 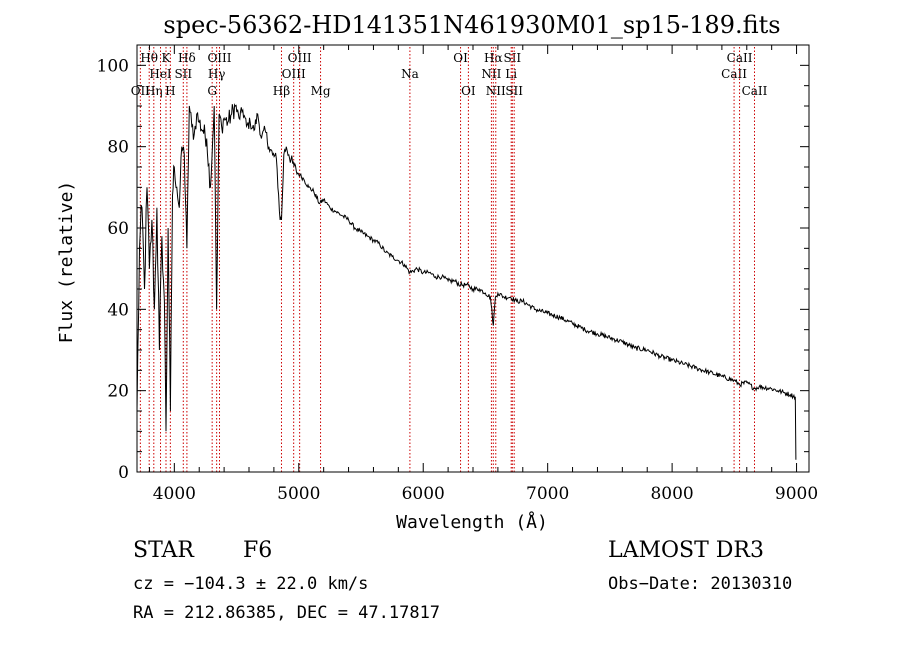 What do you see at coordinates (472, 522) in the screenshot?
I see `x-axis-label: Wavelength (Å)` at bounding box center [472, 522].